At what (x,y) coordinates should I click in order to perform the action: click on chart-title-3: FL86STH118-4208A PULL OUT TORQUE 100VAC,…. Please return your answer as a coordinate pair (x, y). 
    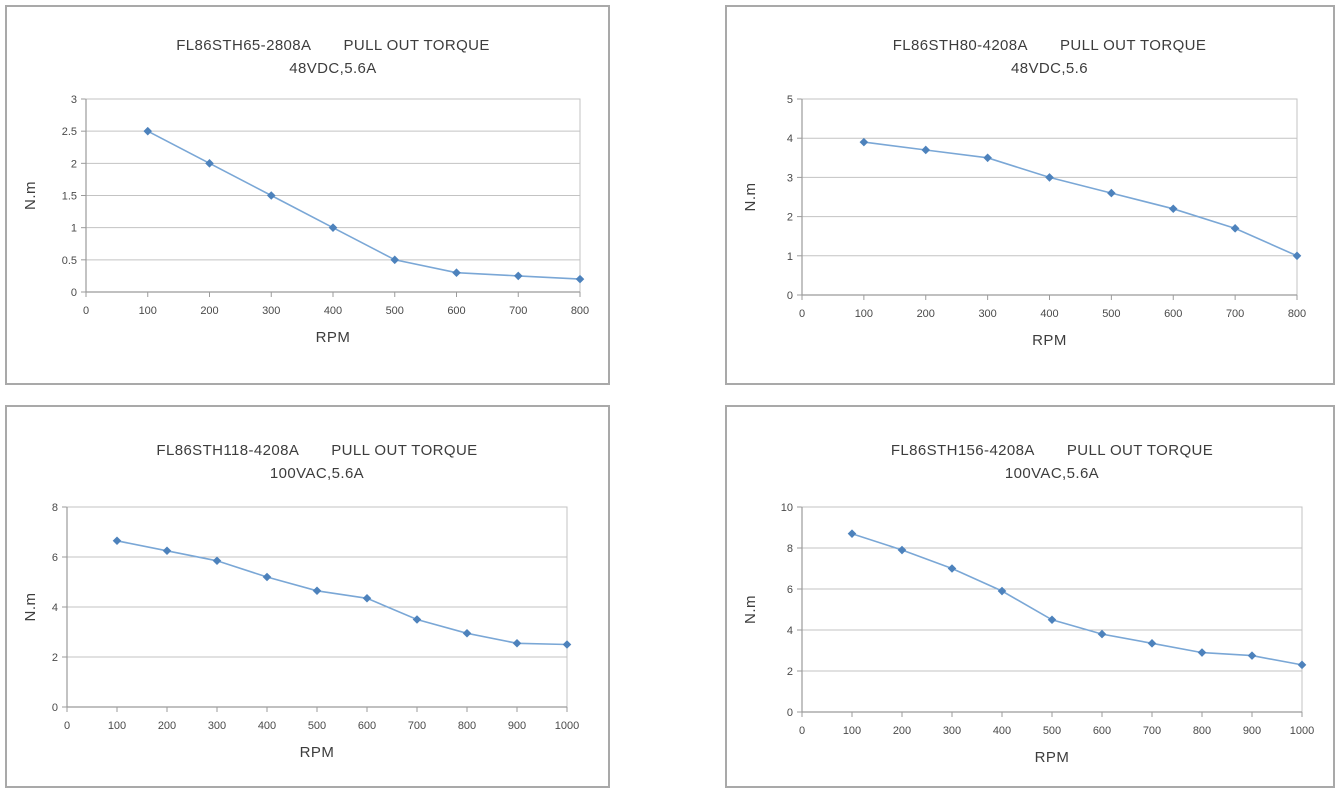
    Looking at the image, I should click on (317, 462).